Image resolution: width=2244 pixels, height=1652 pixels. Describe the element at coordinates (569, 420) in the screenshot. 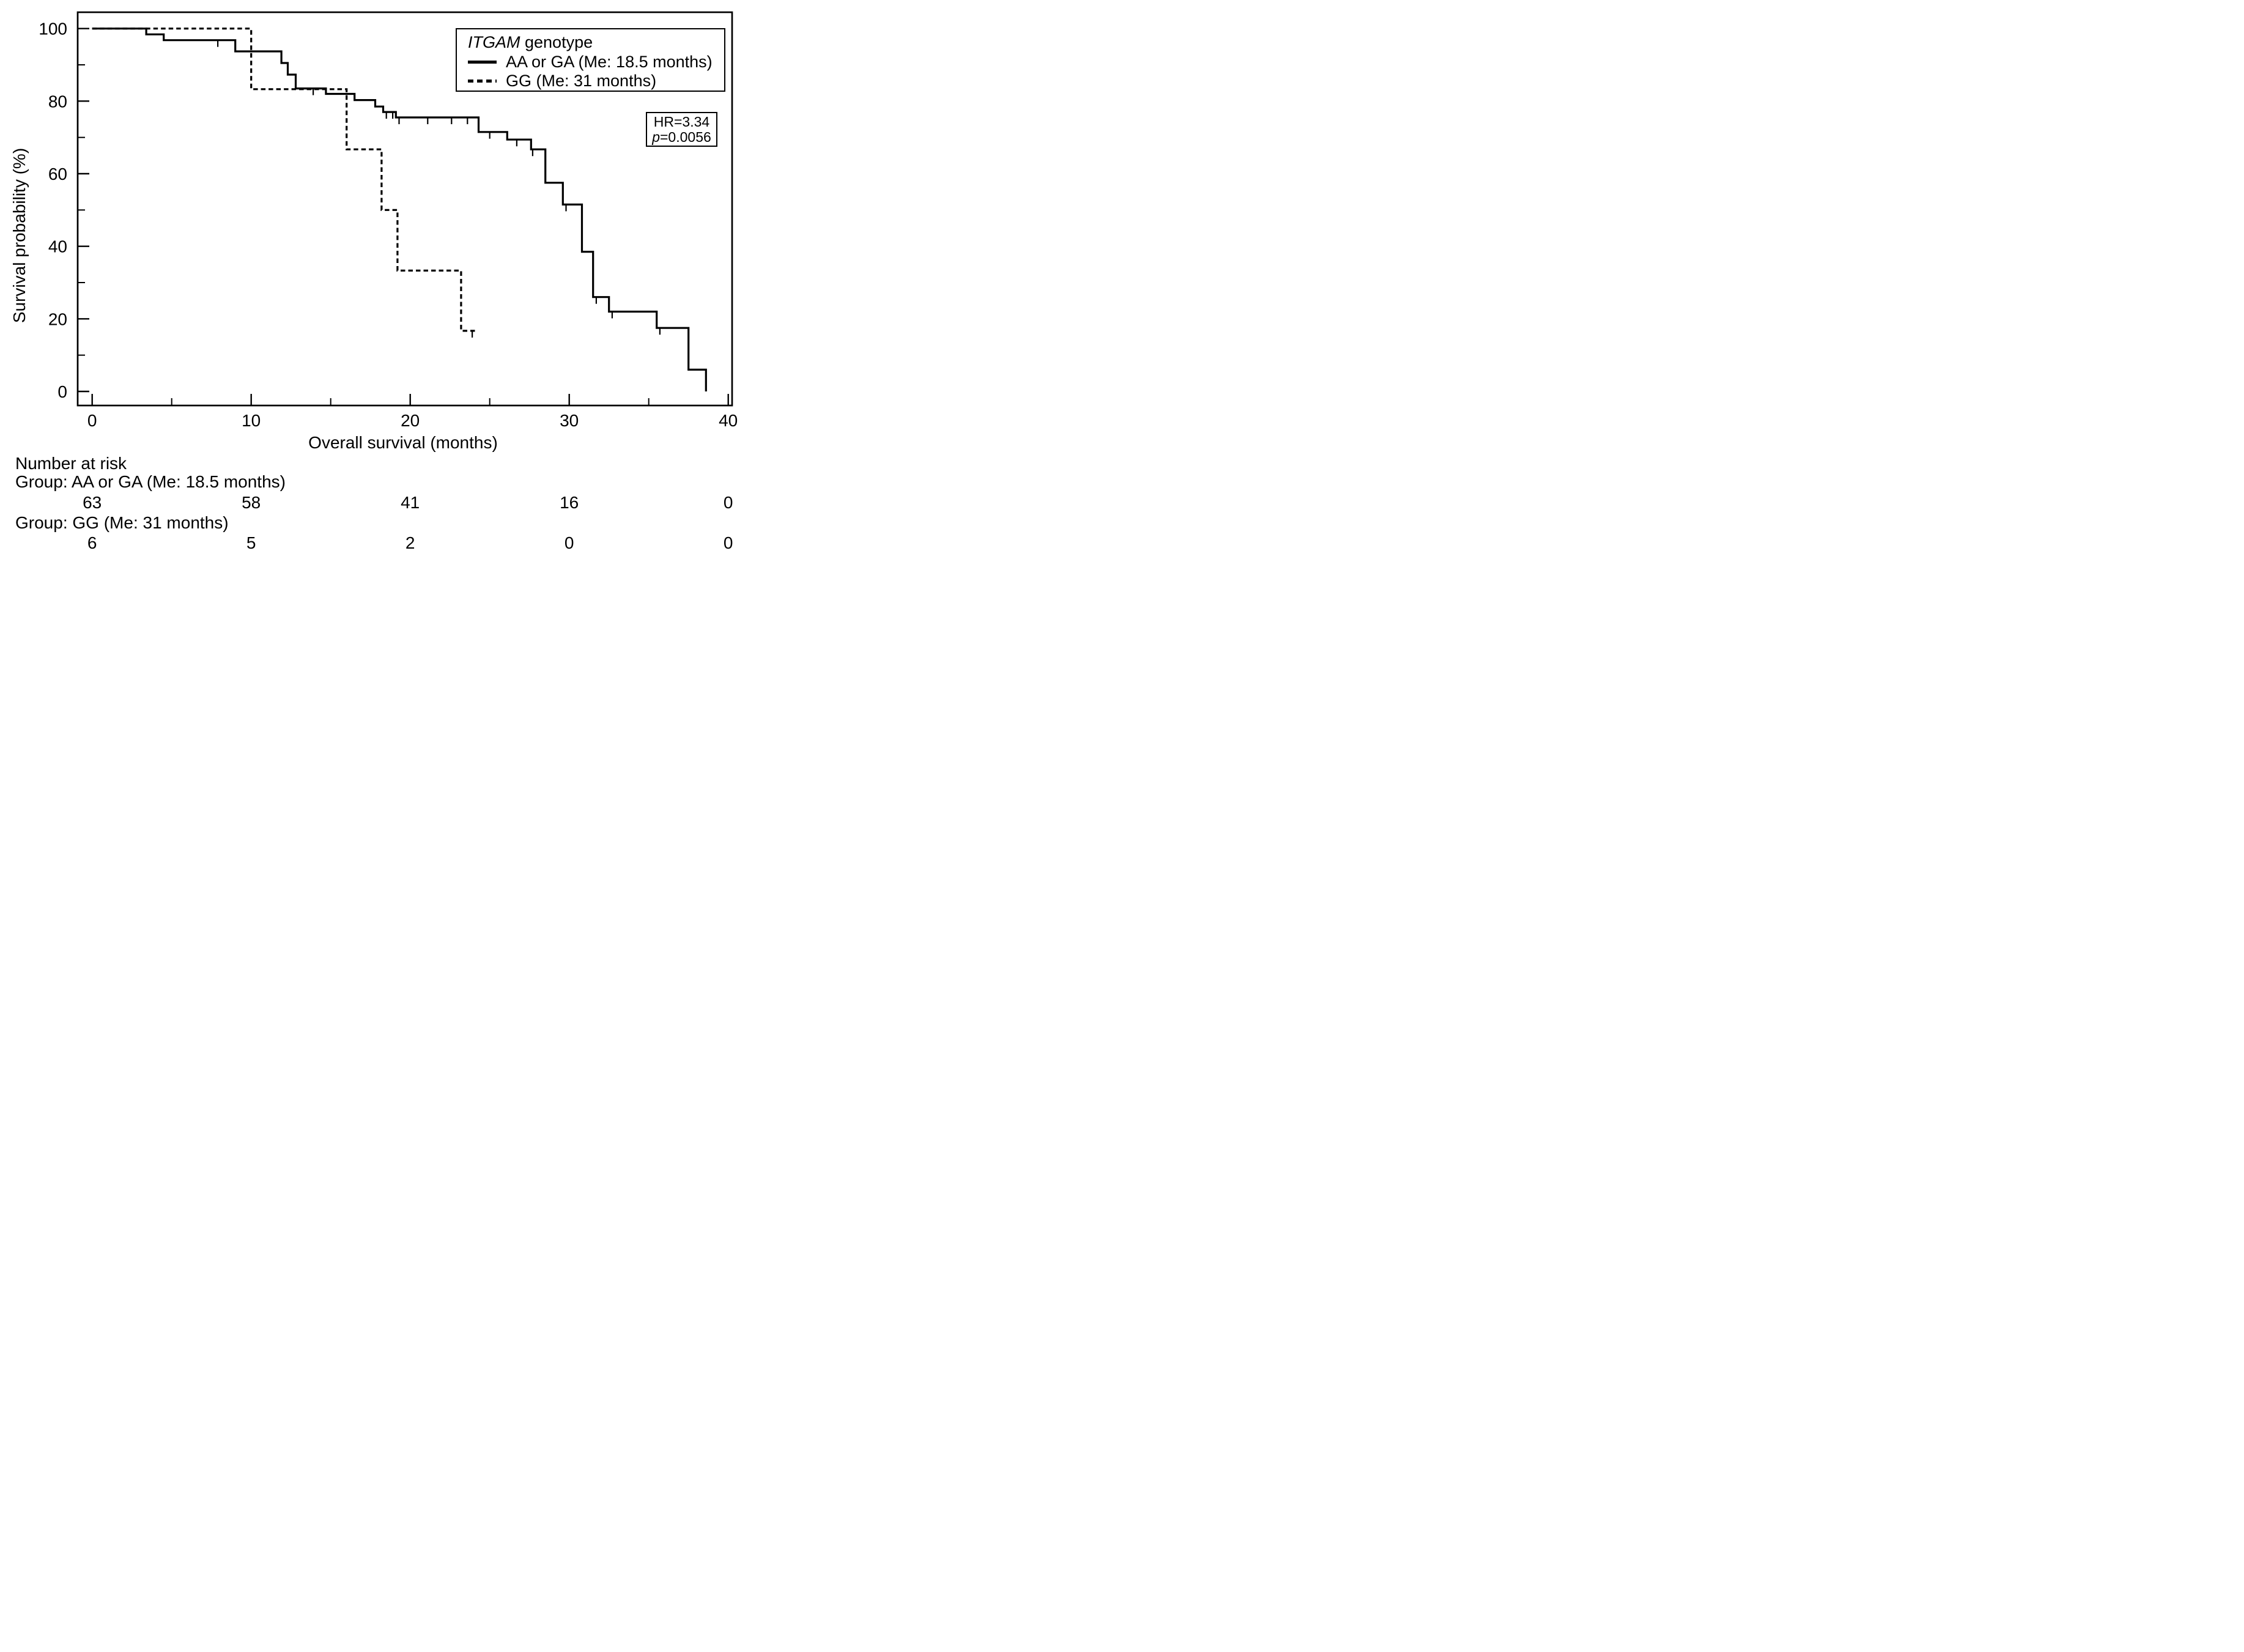

I see `x-tick-label: 30` at that location.